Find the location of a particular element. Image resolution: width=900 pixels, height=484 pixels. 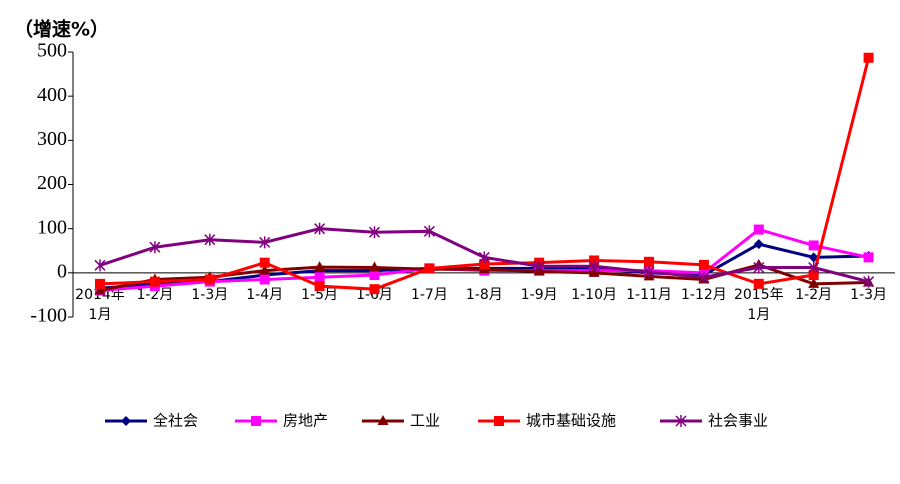

legend-label: 房地产 is located at coordinates (305, 421).